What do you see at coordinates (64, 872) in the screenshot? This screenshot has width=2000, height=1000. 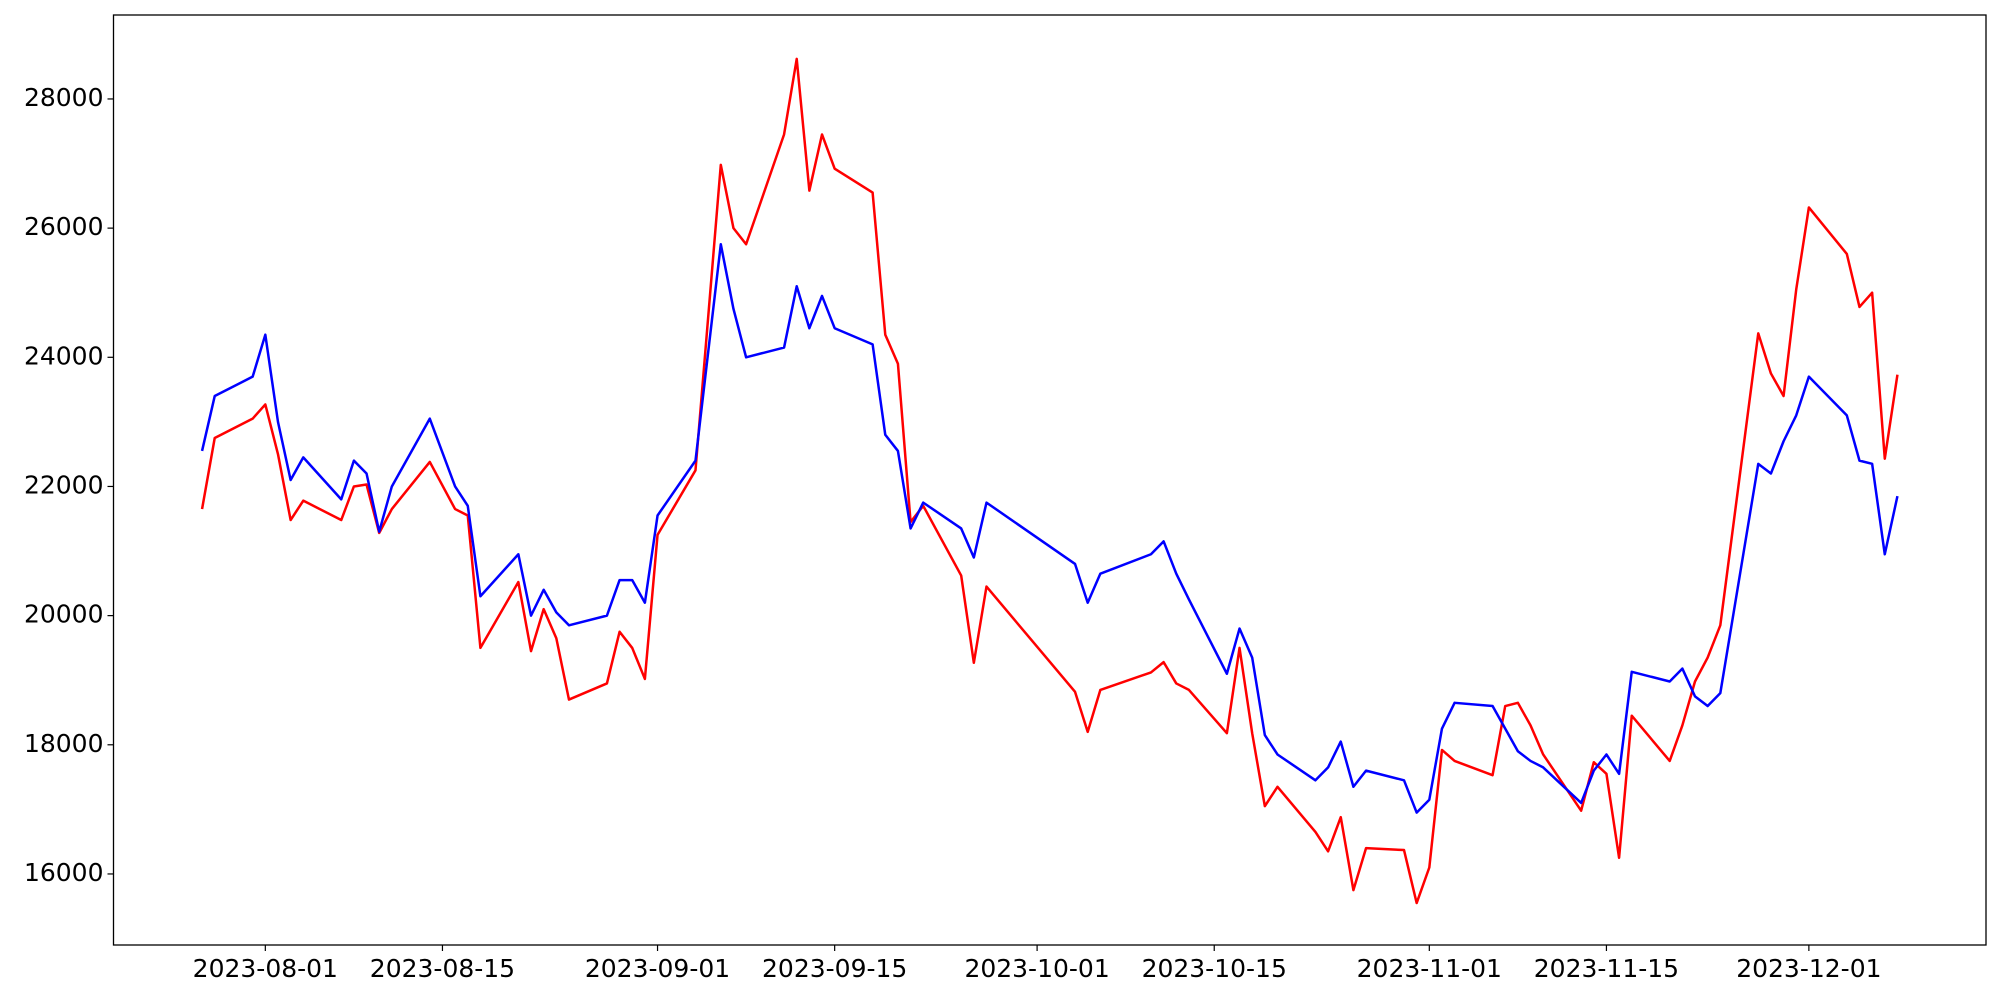 I see `y-tick-label: 16000` at bounding box center [64, 872].